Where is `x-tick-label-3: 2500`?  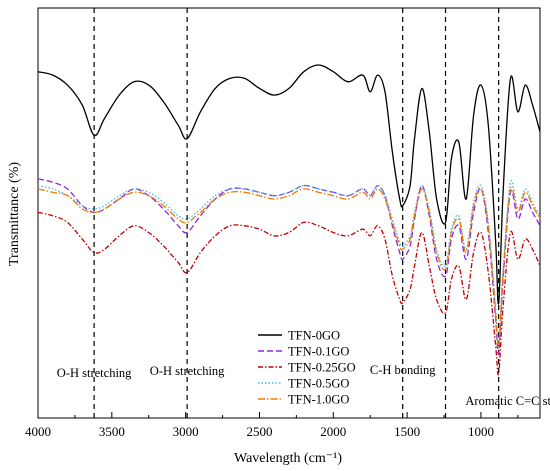
x-tick-label-3: 2500 is located at coordinates (259, 431).